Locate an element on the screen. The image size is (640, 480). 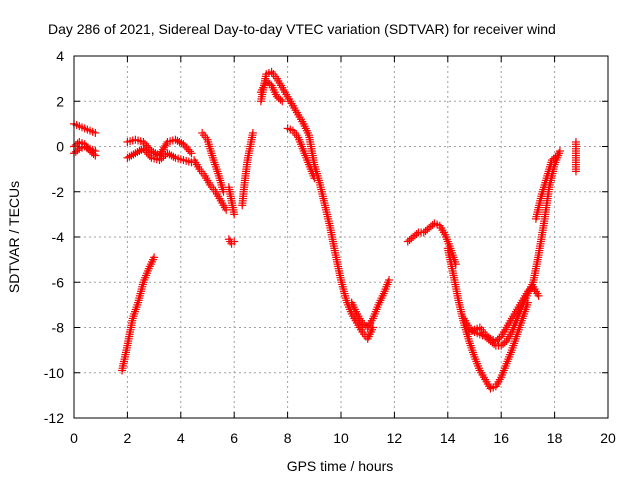
y-tick-label: -8 is located at coordinates (58, 328).